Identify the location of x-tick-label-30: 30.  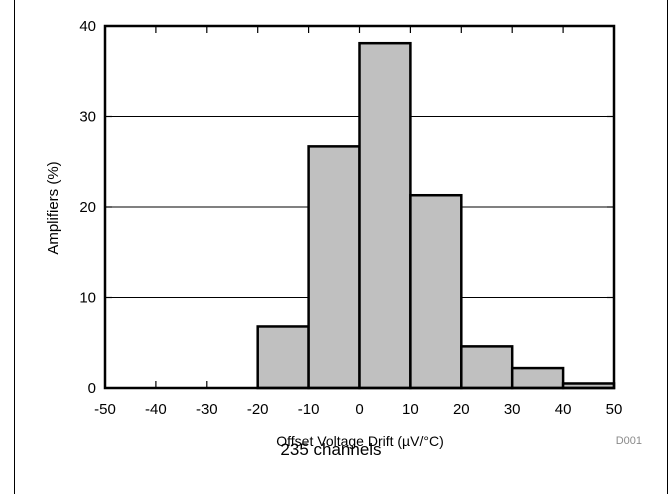
(512, 409).